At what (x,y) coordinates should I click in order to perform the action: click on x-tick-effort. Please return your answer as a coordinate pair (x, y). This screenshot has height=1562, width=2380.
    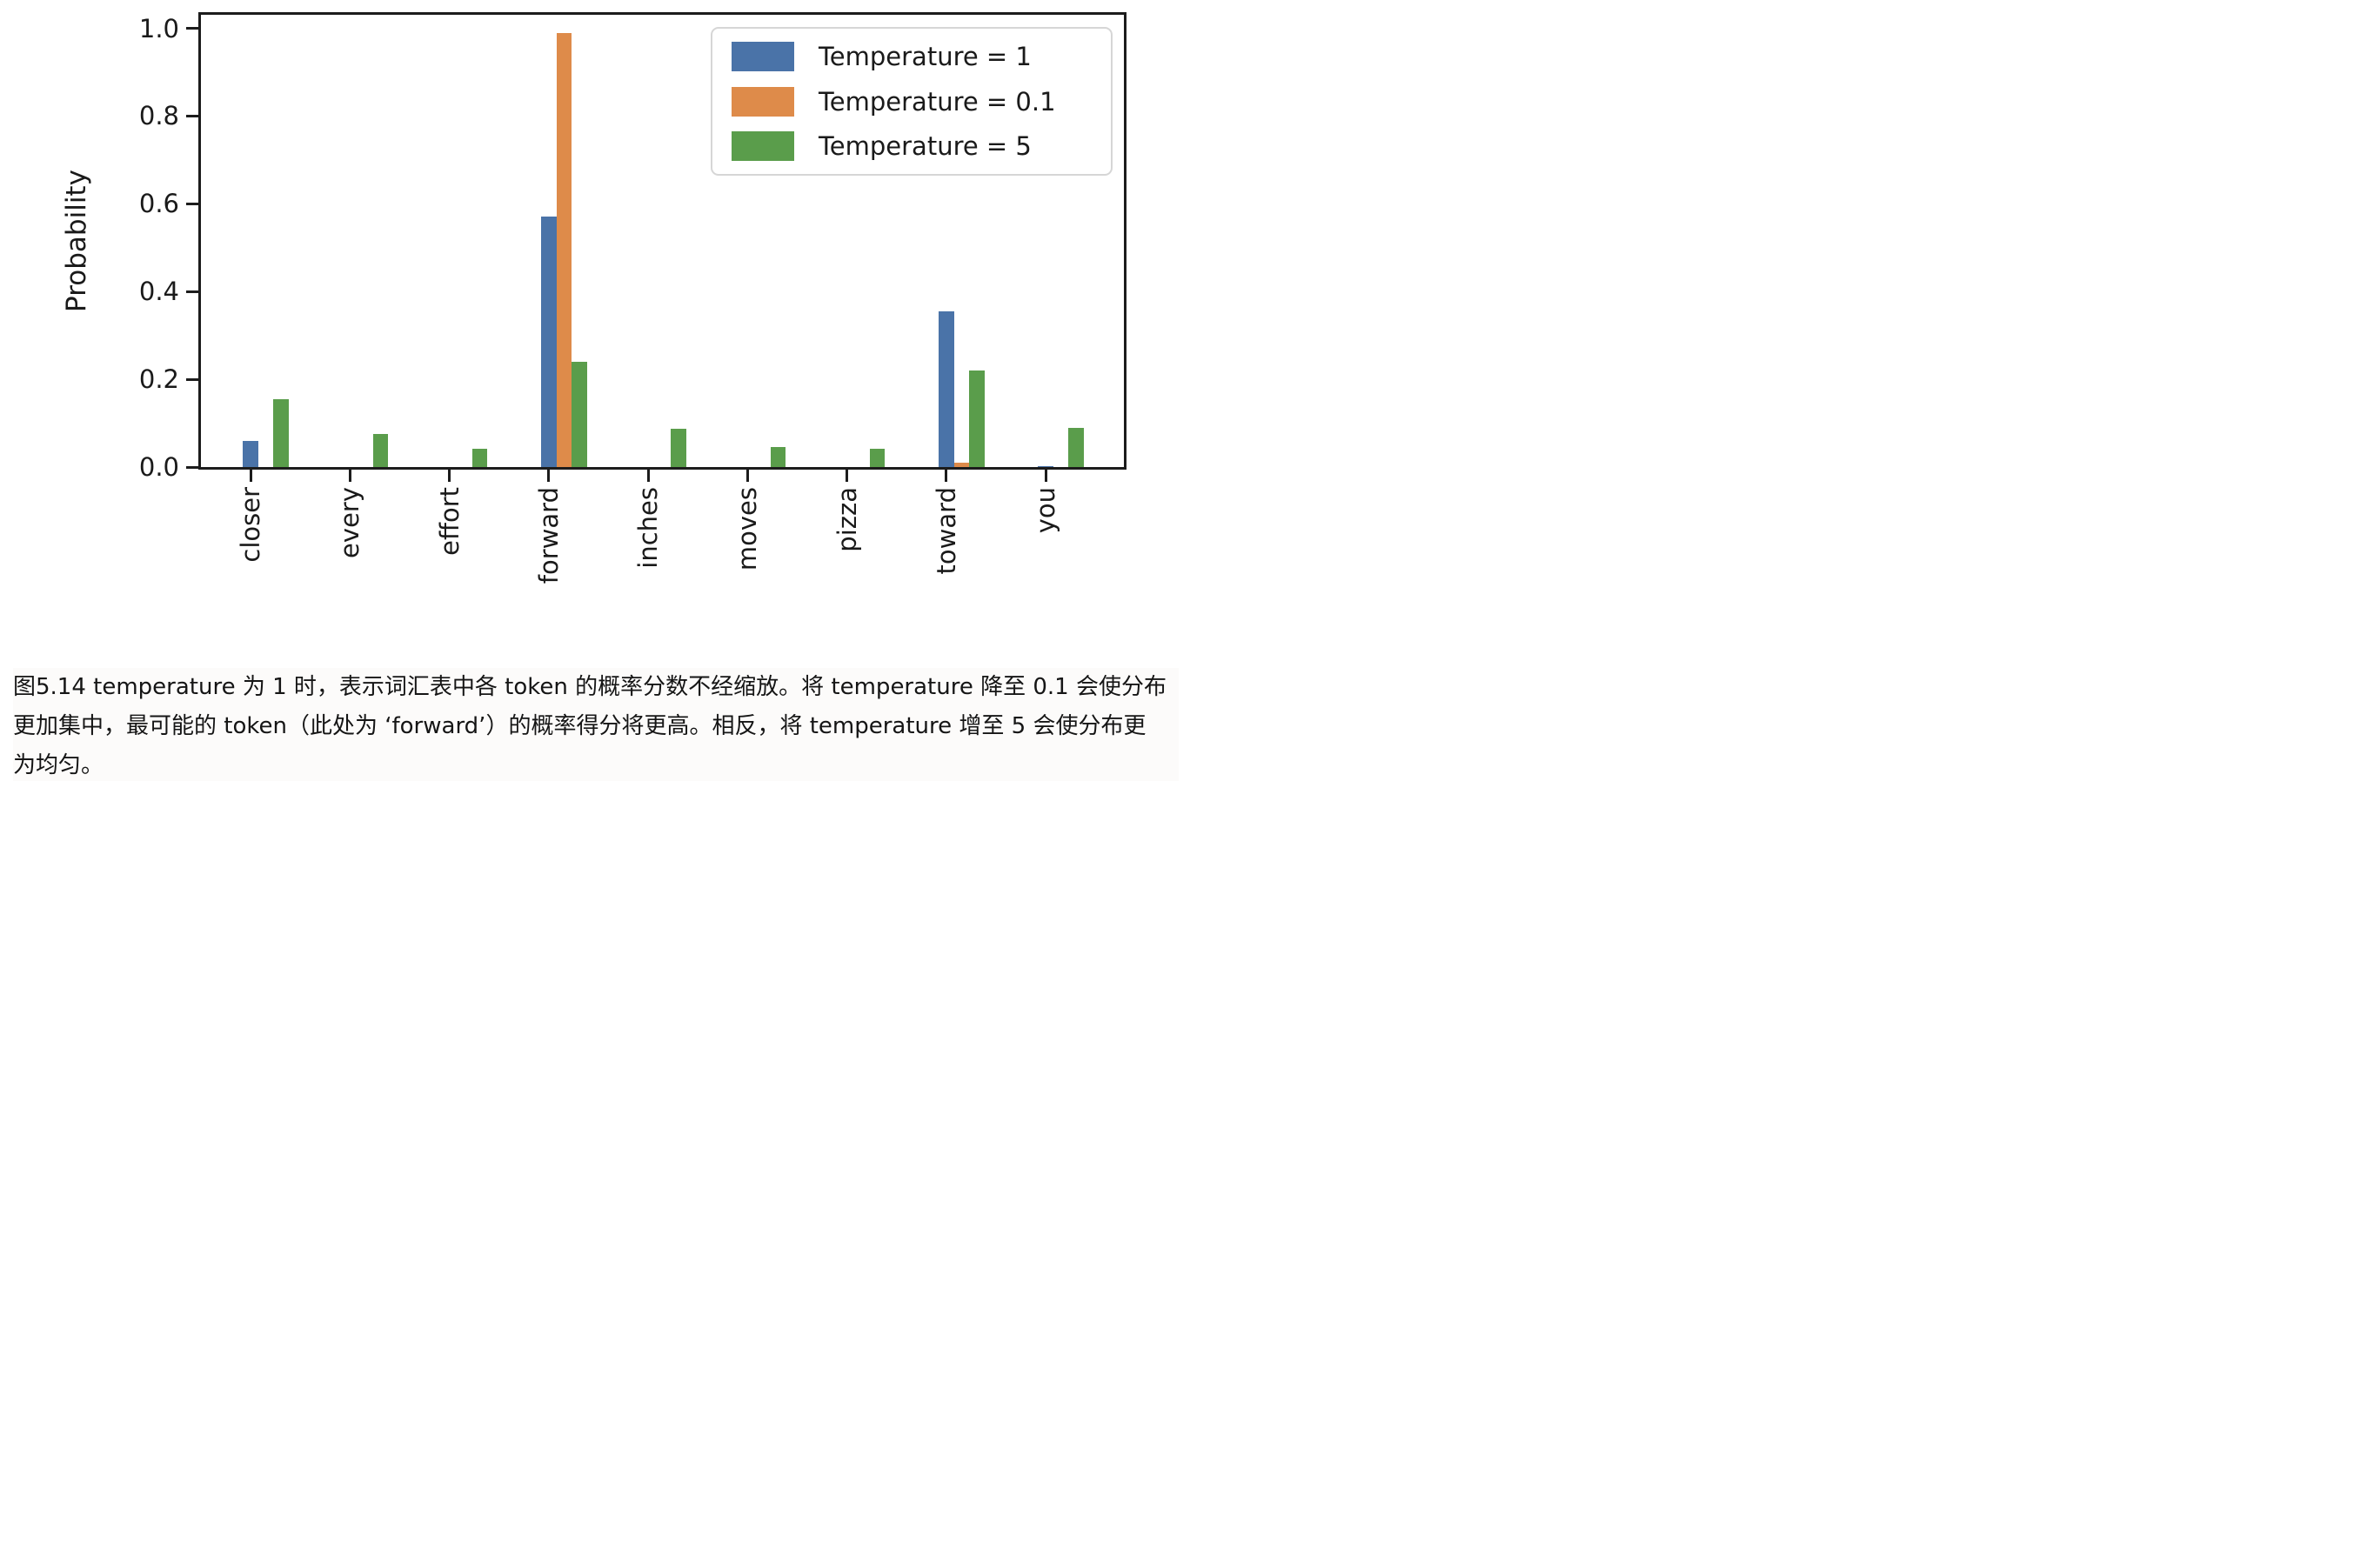
    Looking at the image, I should click on (449, 476).